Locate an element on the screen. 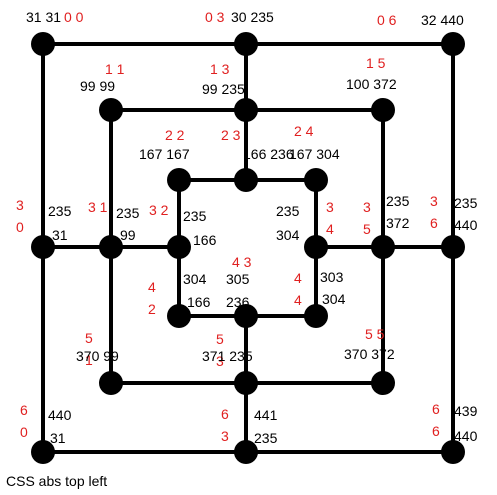  node-6-0-coords-label: 31 is located at coordinates (58, 438).